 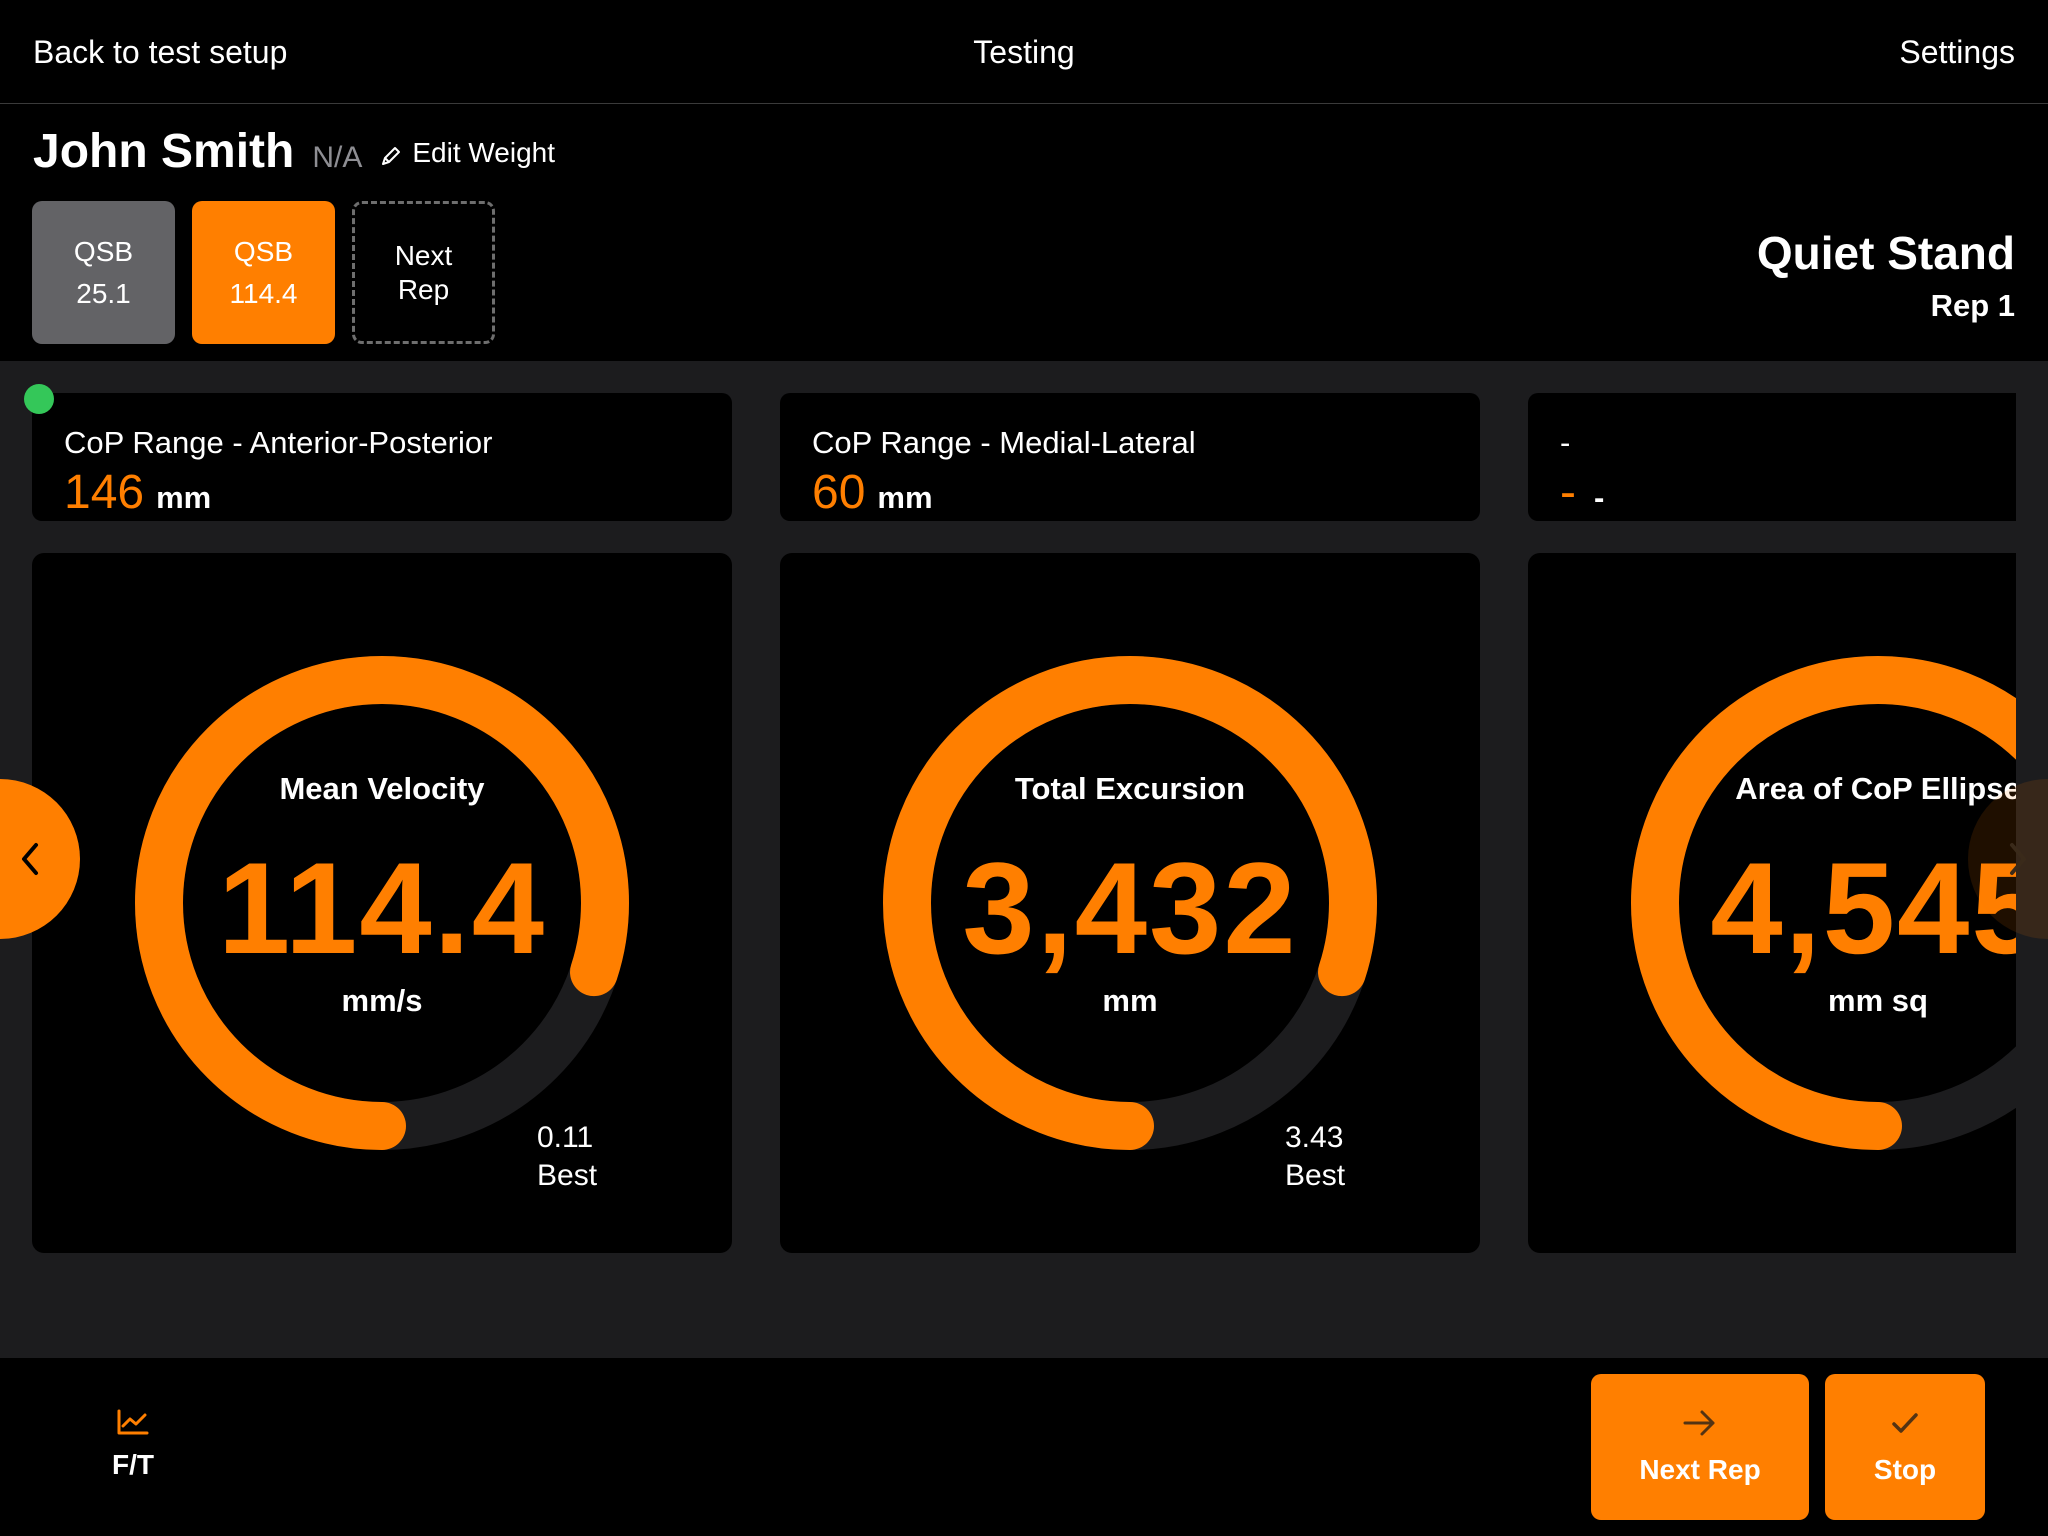 I want to click on force-time-button: F/T, so click(x=133, y=1444).